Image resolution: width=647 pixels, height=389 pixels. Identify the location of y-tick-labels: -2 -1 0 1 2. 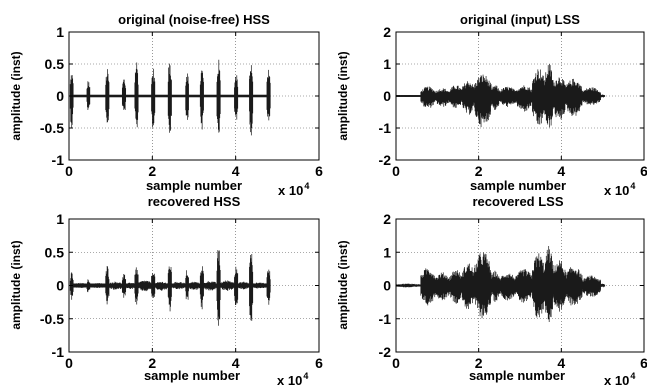
(385, 96).